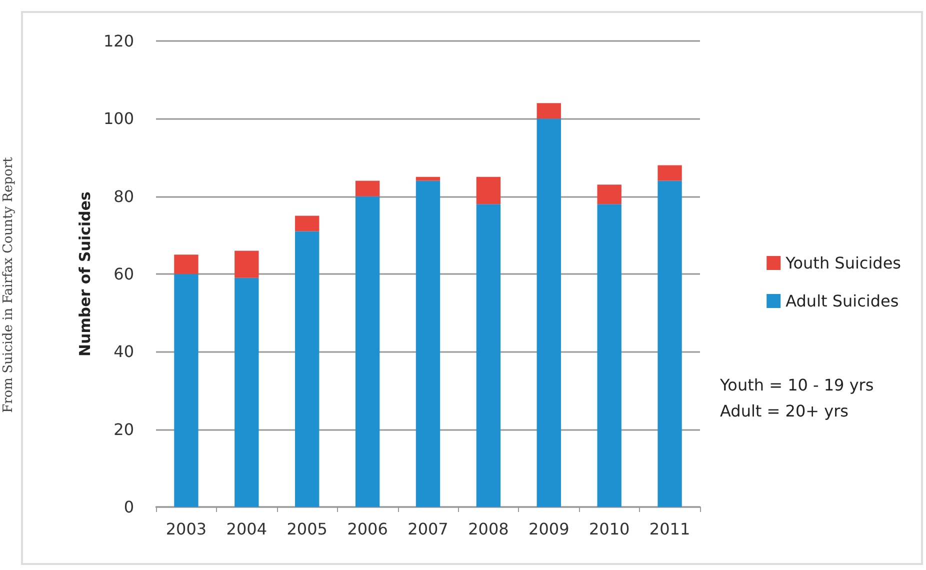 The image size is (926, 570). What do you see at coordinates (843, 263) in the screenshot?
I see `legend-label: Youth Suicides` at bounding box center [843, 263].